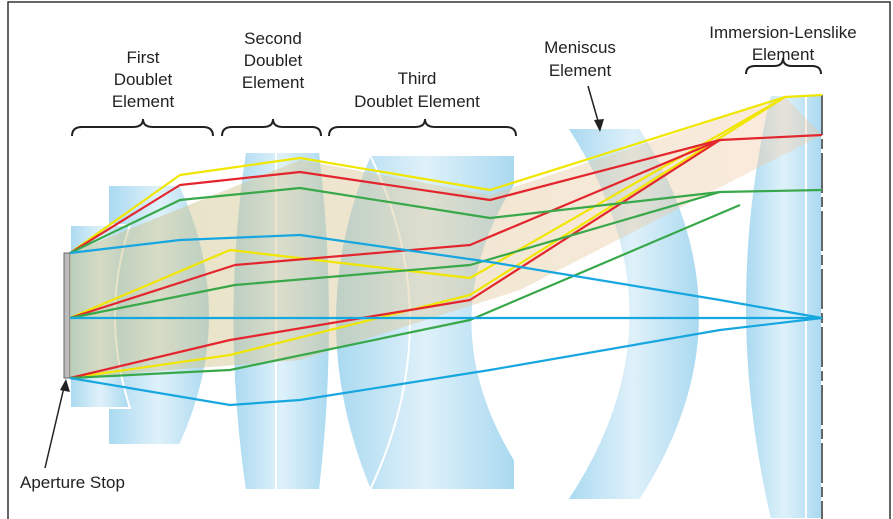 This screenshot has height=519, width=893. I want to click on label-line: Aperture Stop, so click(72, 482).